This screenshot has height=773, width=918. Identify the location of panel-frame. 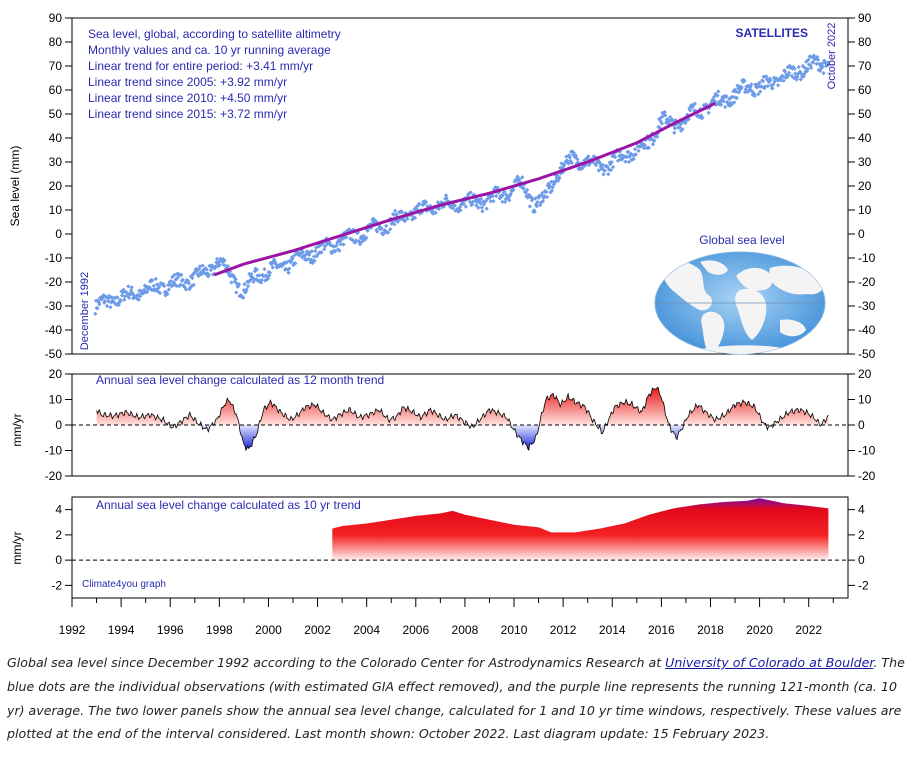
(460, 547).